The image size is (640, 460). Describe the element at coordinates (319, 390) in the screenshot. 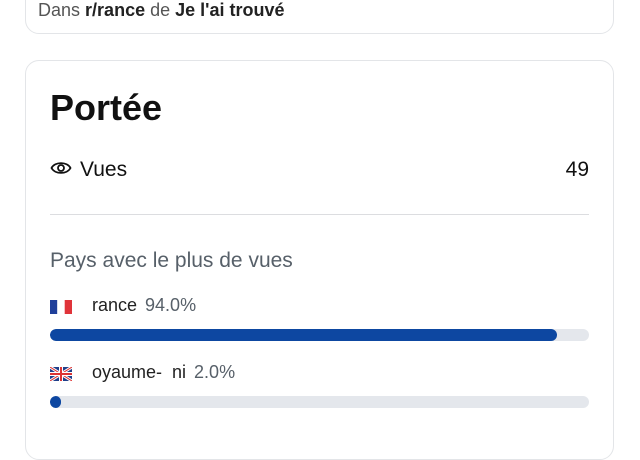

I see `country-row-uk: oyaume- ni 2.0%` at that location.